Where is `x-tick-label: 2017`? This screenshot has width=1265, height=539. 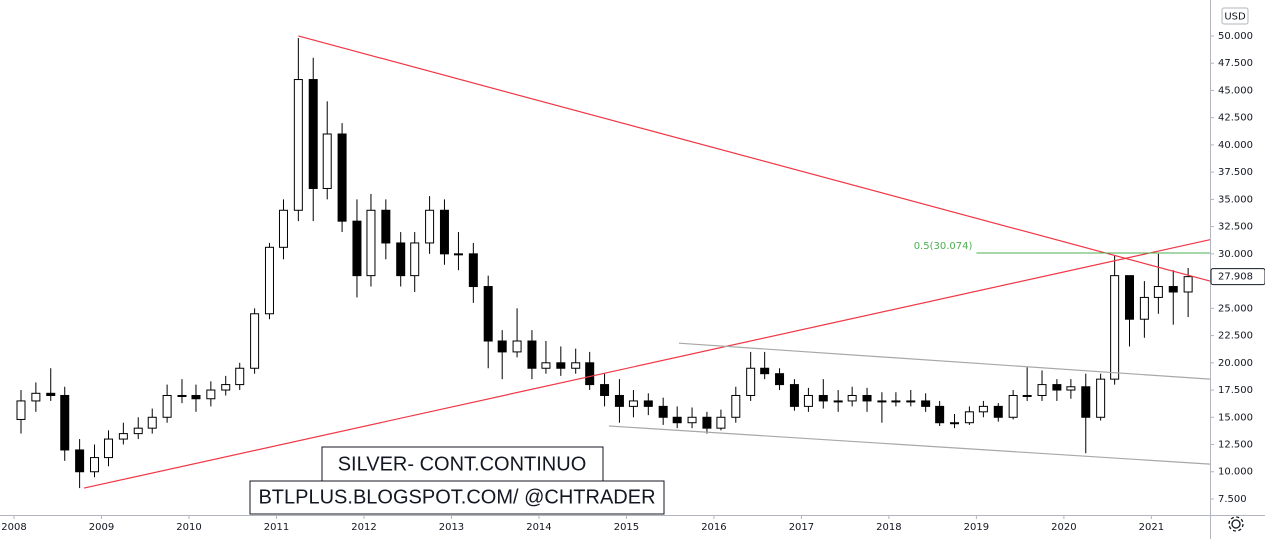 x-tick-label: 2017 is located at coordinates (801, 527).